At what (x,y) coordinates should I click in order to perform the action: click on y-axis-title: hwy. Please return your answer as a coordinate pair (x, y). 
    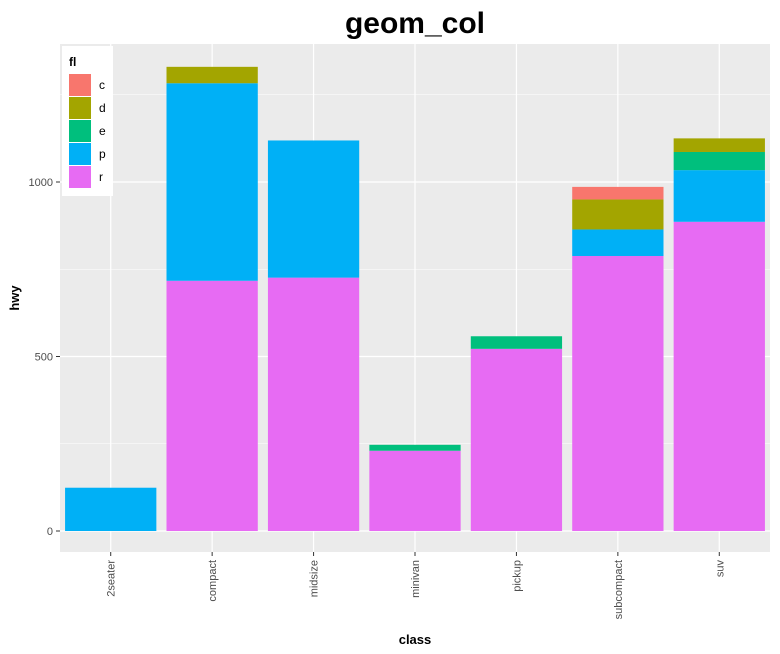
    Looking at the image, I should click on (14, 298).